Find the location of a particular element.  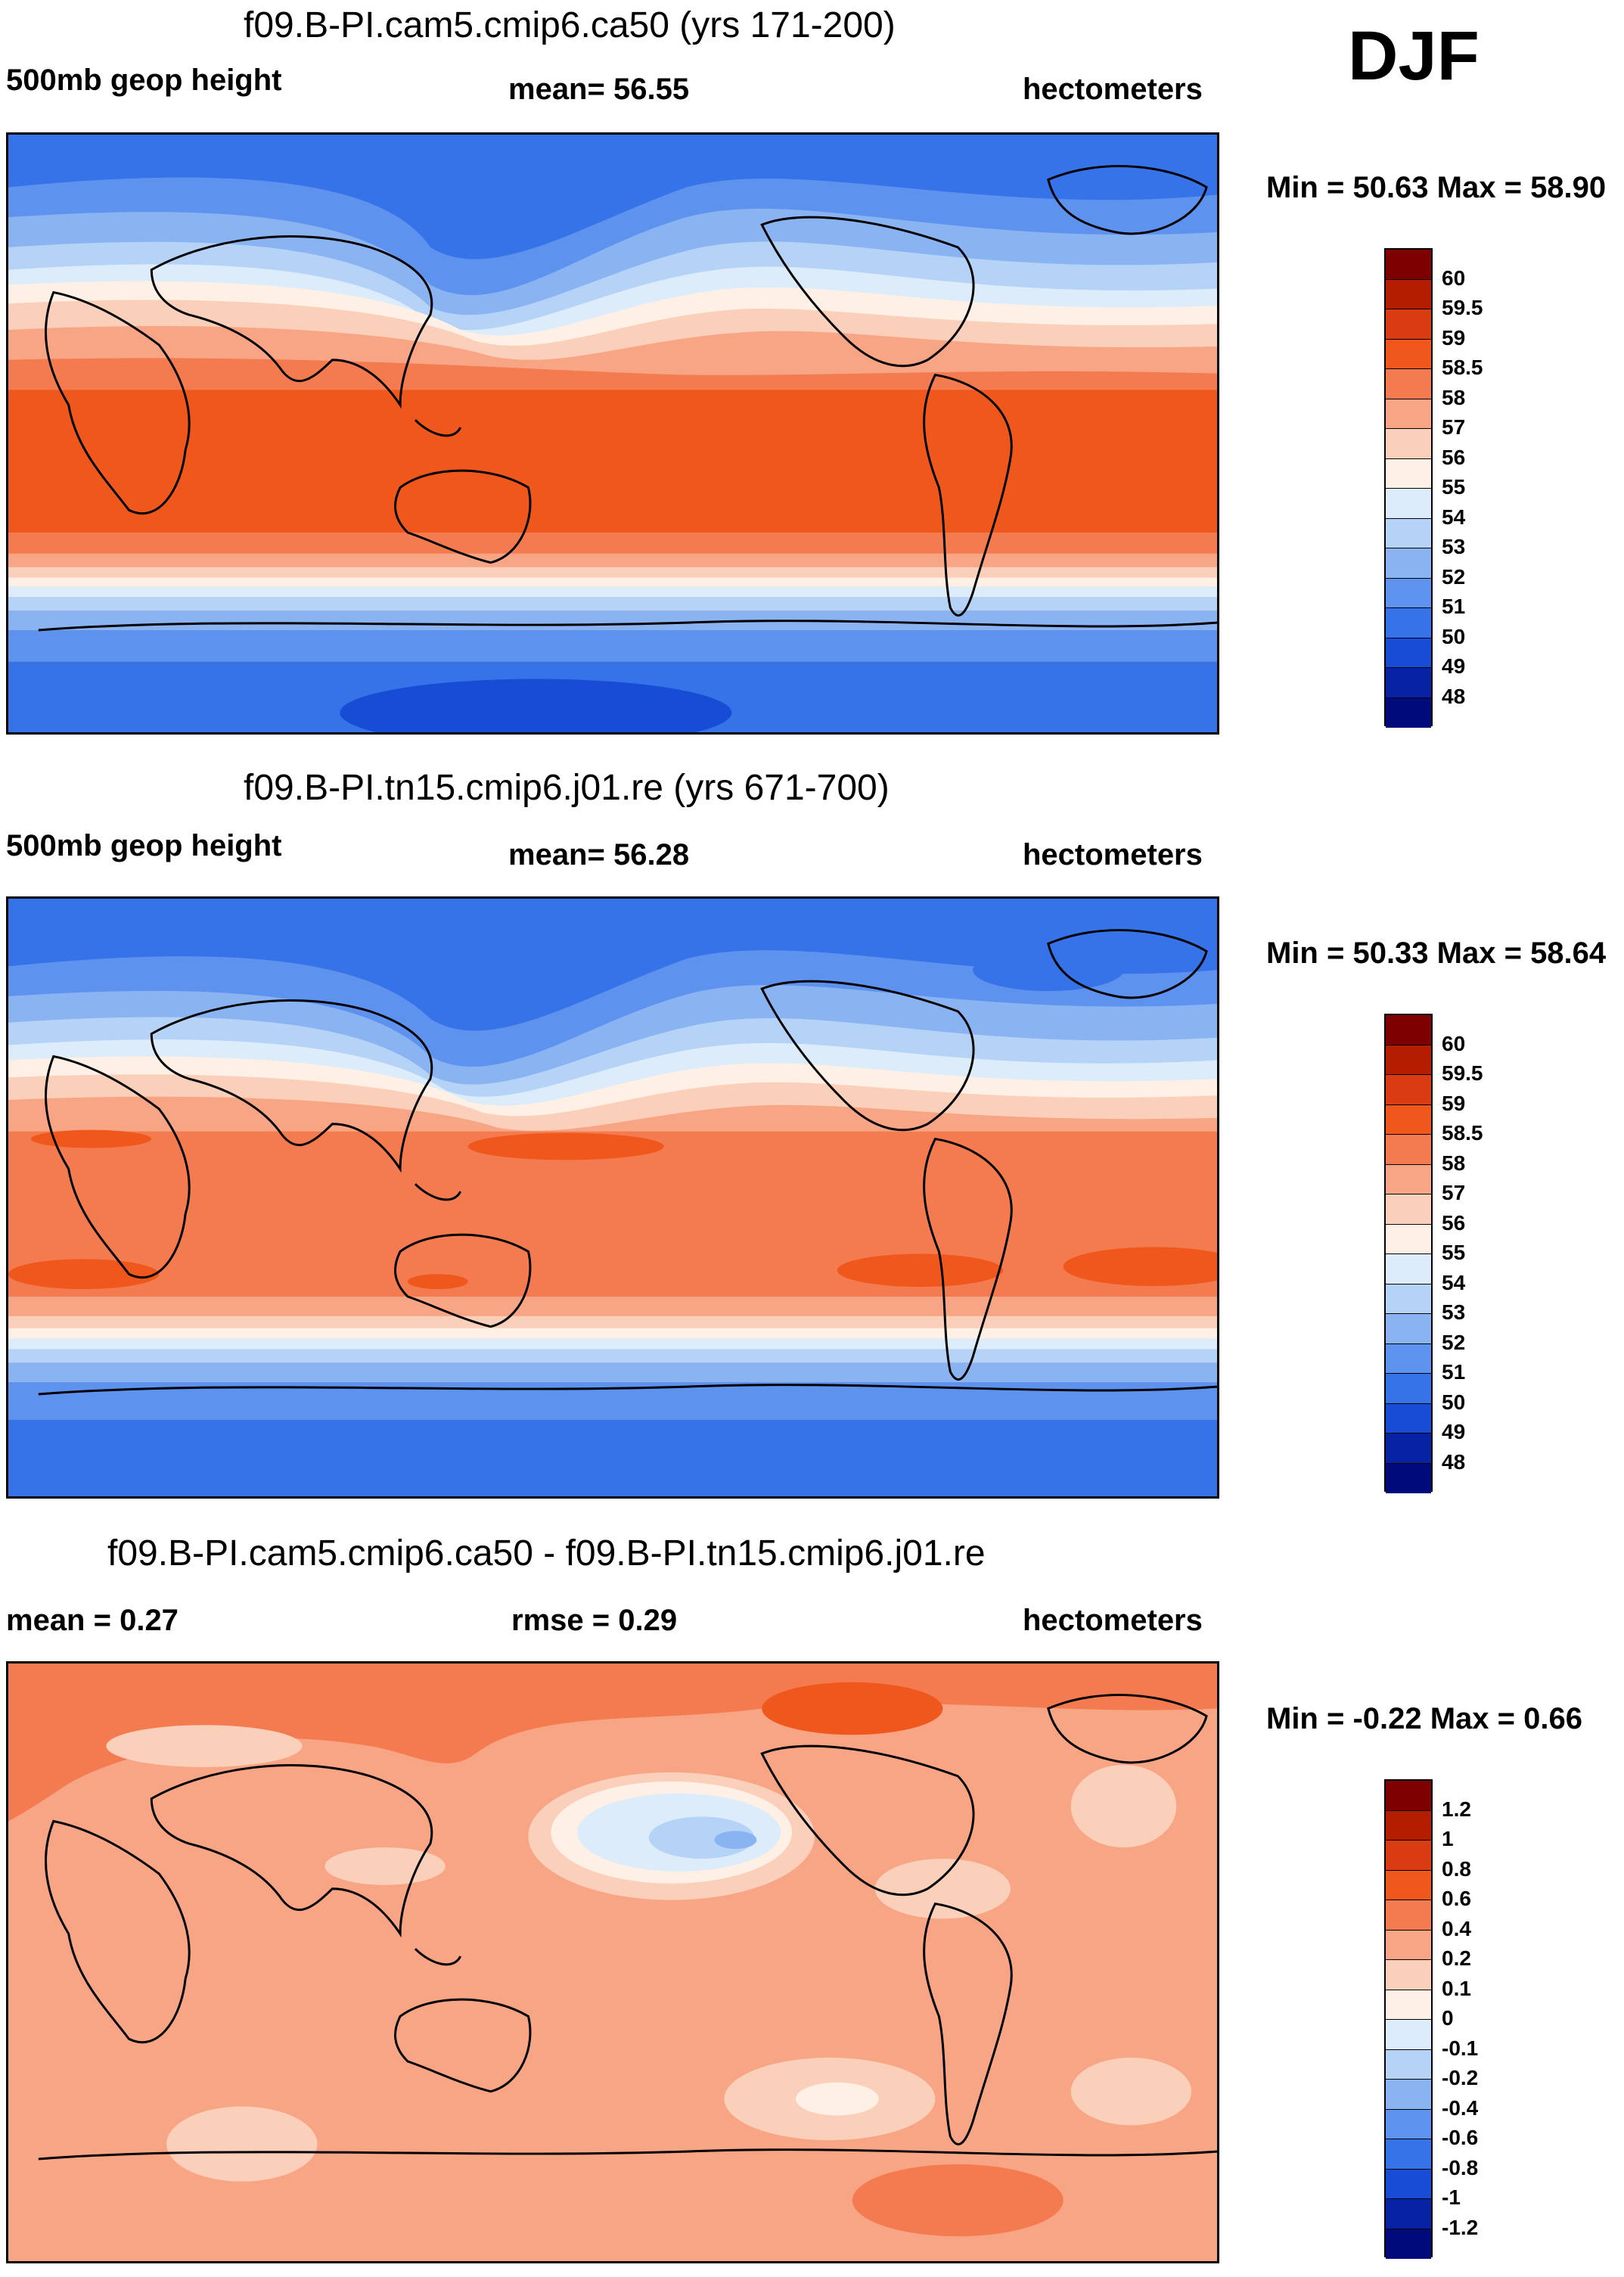

panel3-rmse-label: rmse = 0.29 is located at coordinates (594, 1620).